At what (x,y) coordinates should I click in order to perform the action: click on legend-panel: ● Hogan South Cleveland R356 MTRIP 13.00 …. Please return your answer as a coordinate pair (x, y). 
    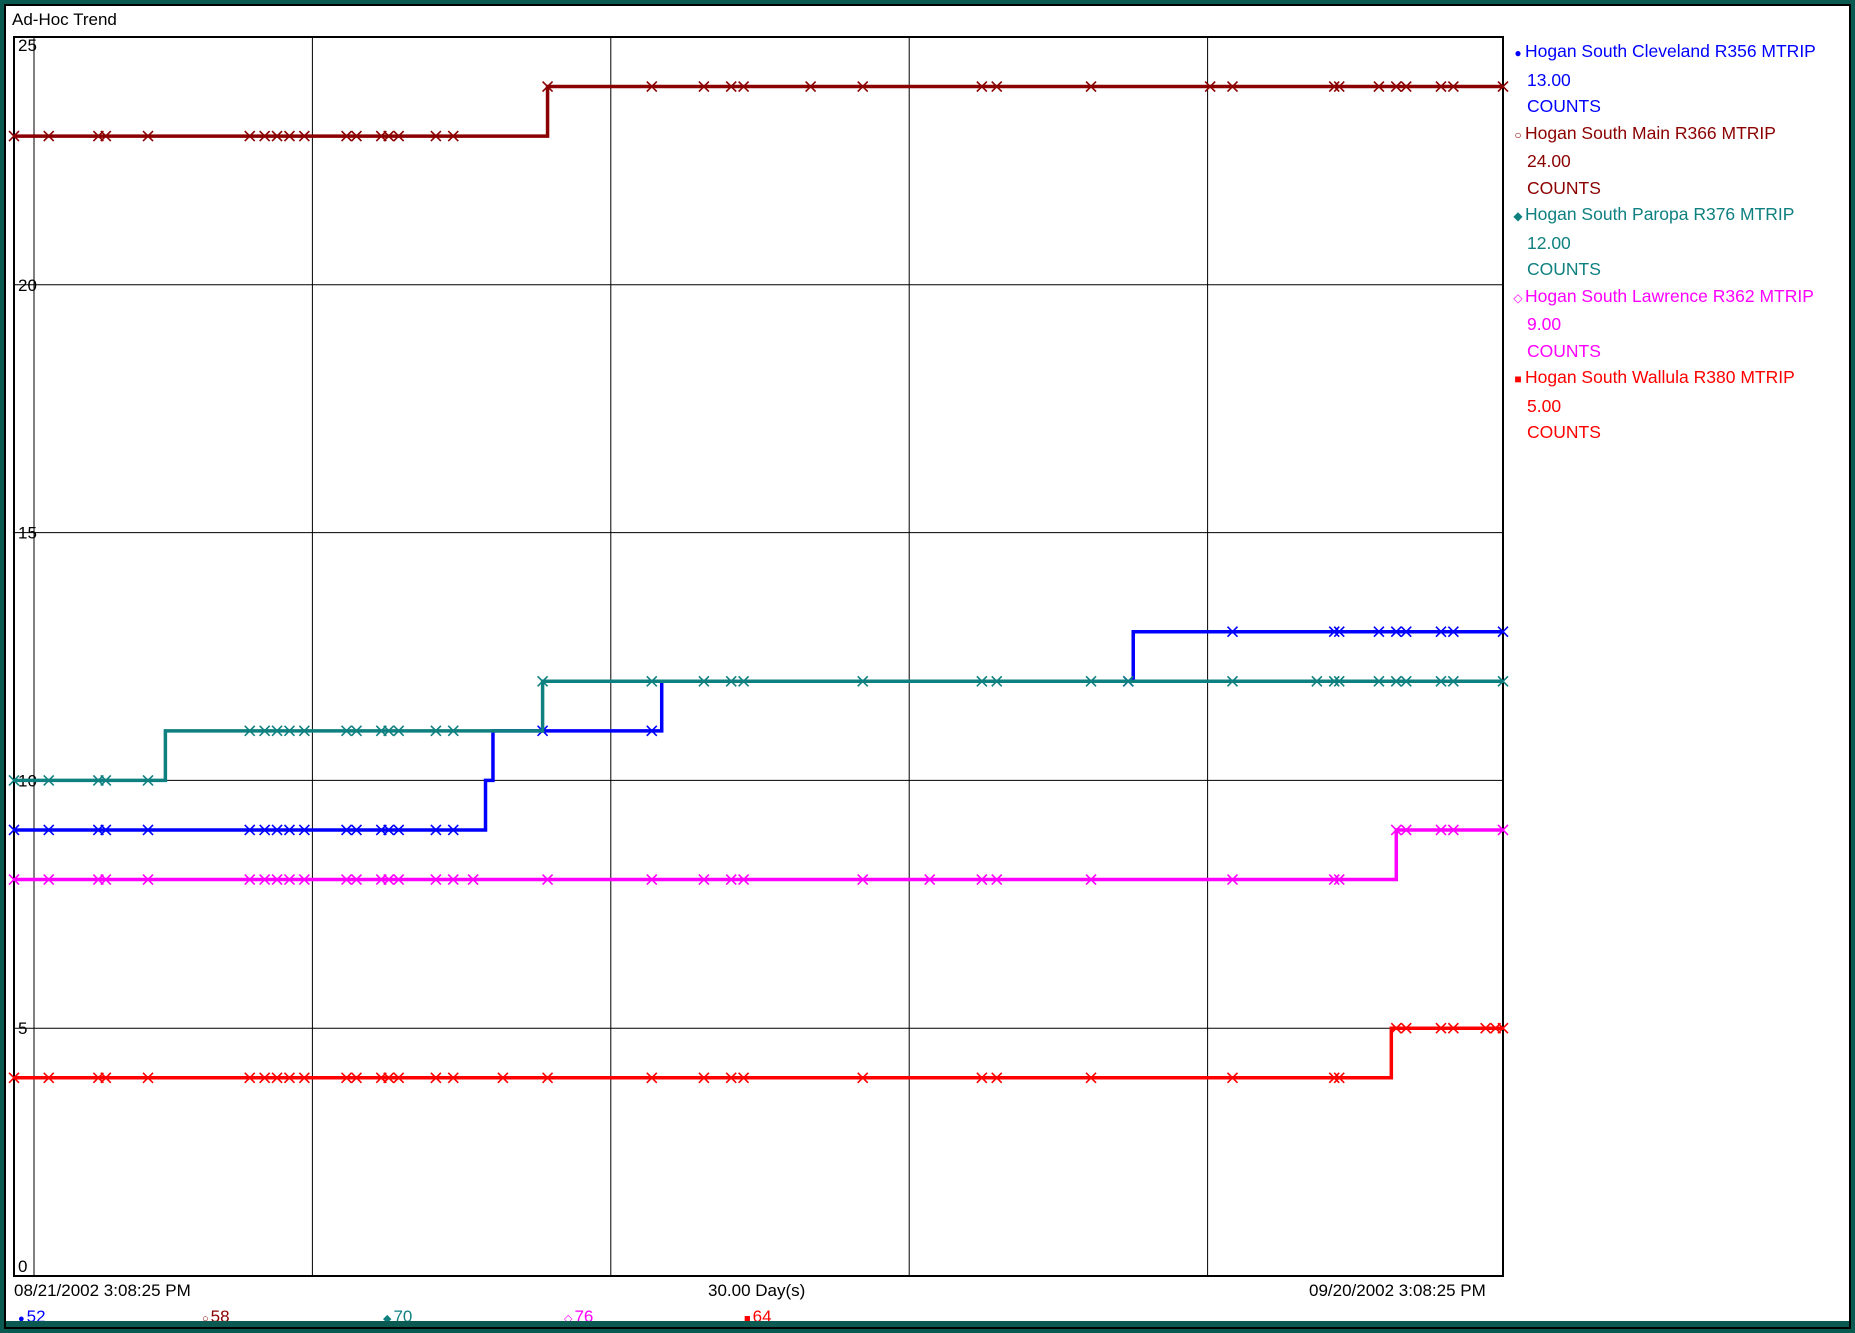
    Looking at the image, I should click on (1681, 242).